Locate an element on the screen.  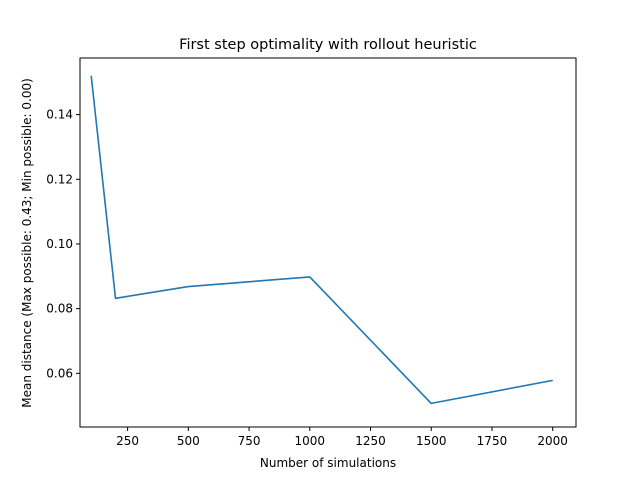
y-axis: 0.06 0.08 0.10 0.12 0.14 is located at coordinates (63, 244).